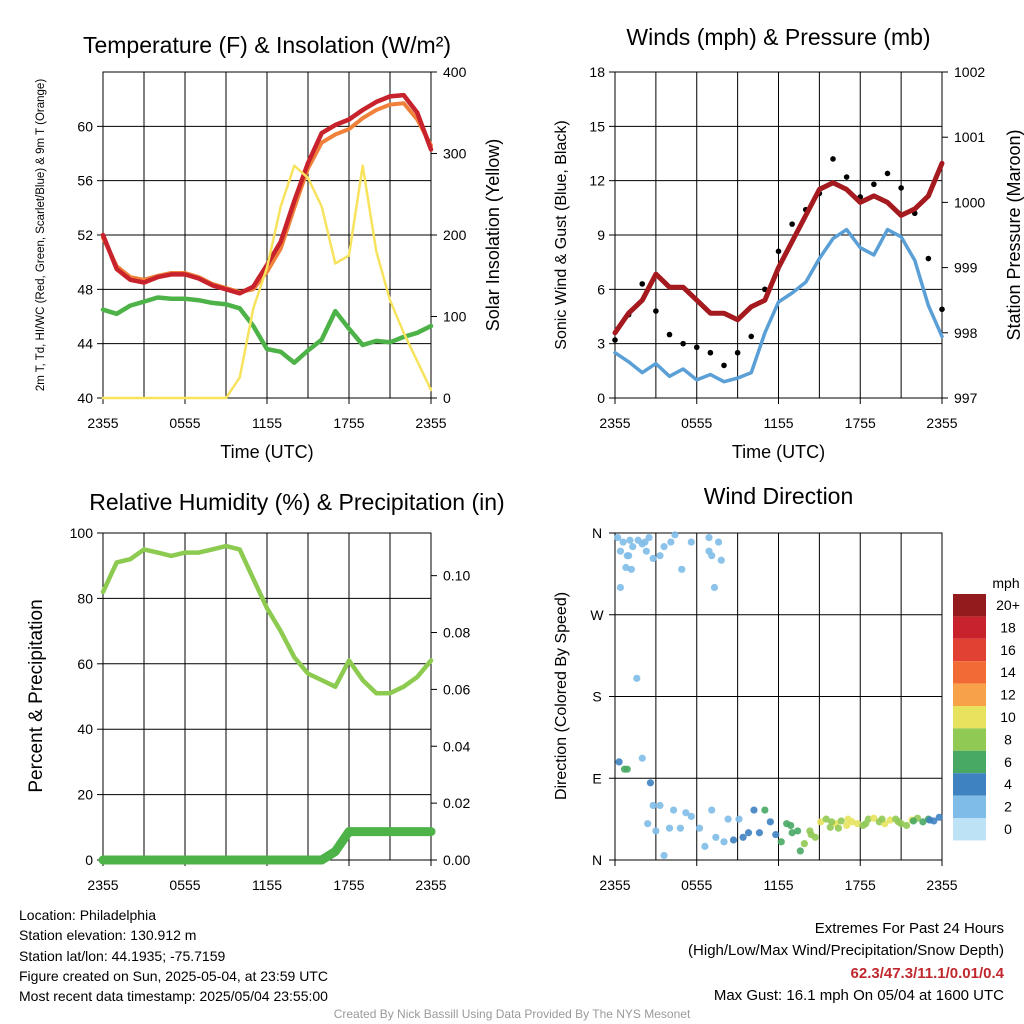 This screenshot has height=1024, width=1024. Describe the element at coordinates (1008, 627) in the screenshot. I see `colorbar-label: 18` at that location.